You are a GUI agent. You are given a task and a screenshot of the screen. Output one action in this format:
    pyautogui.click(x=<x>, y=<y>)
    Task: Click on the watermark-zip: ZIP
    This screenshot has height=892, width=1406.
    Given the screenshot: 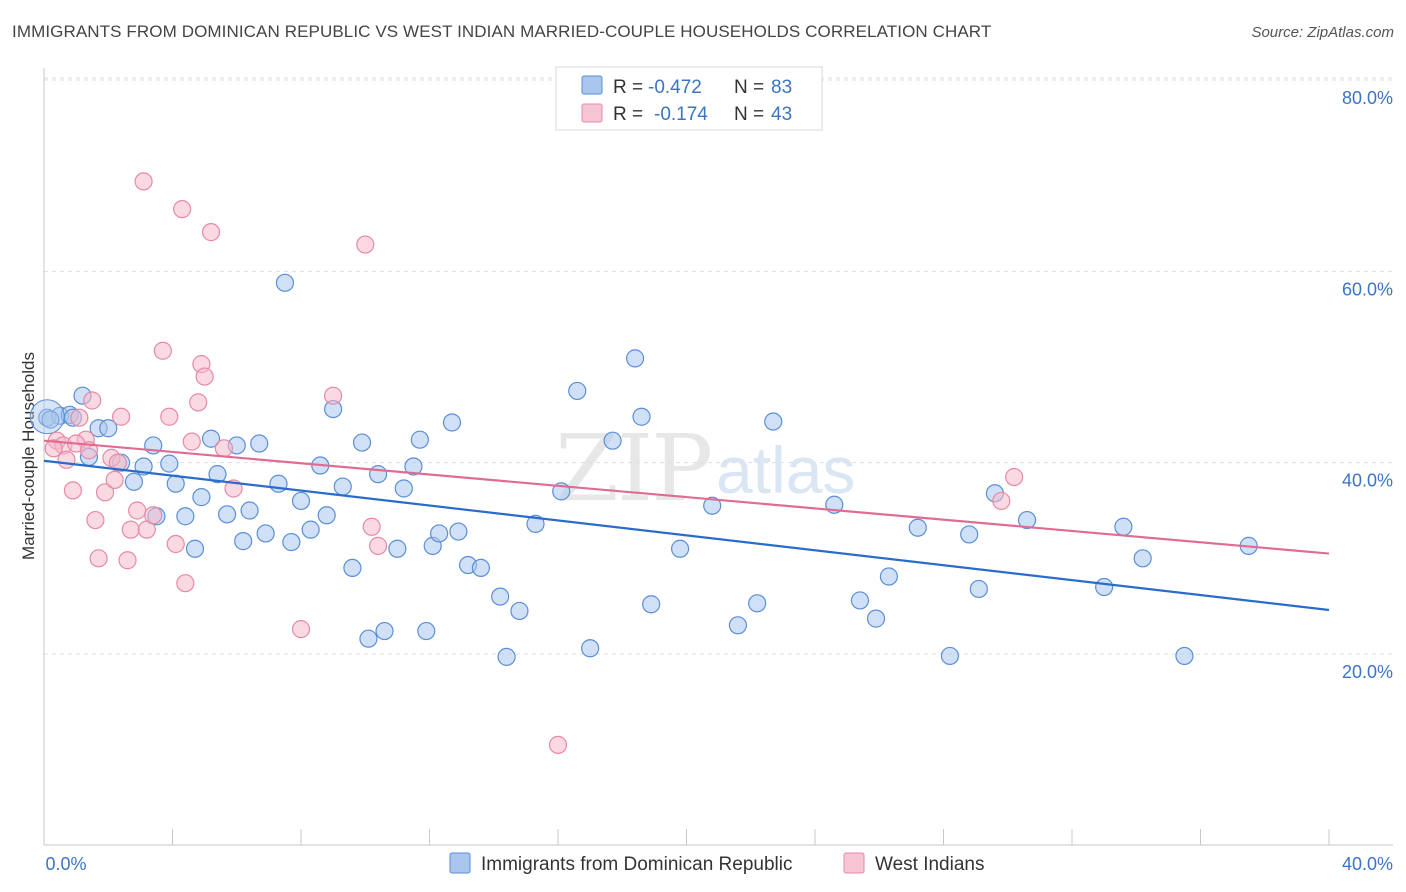 What is the action you would take?
    pyautogui.click(x=633, y=468)
    